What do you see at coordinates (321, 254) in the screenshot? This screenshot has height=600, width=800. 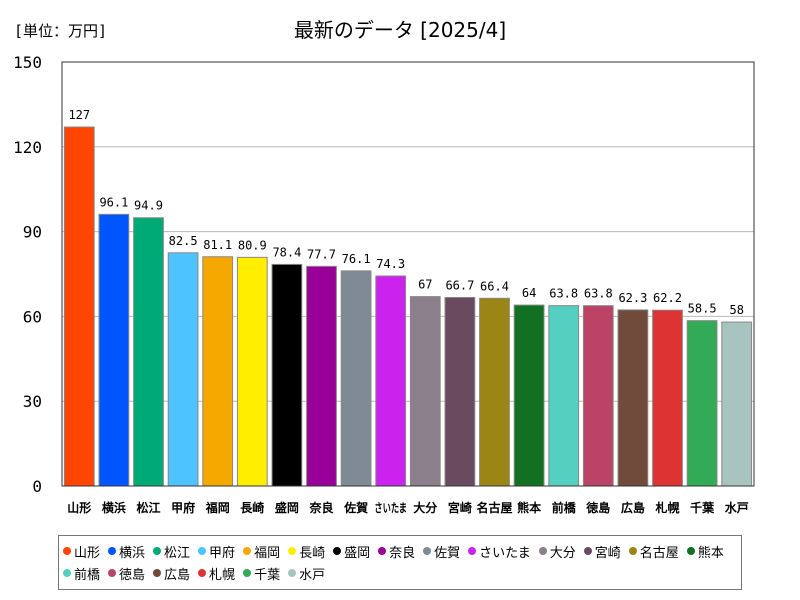 I see `value-label: 77.7` at bounding box center [321, 254].